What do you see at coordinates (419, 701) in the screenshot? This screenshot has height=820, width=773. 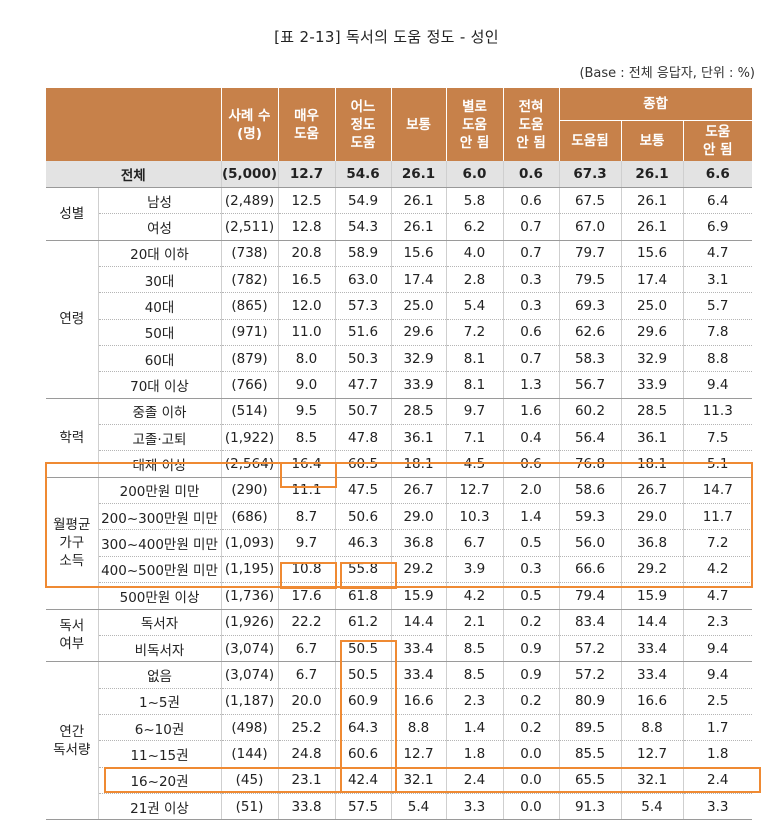 I see `table-cell: 16.6` at bounding box center [419, 701].